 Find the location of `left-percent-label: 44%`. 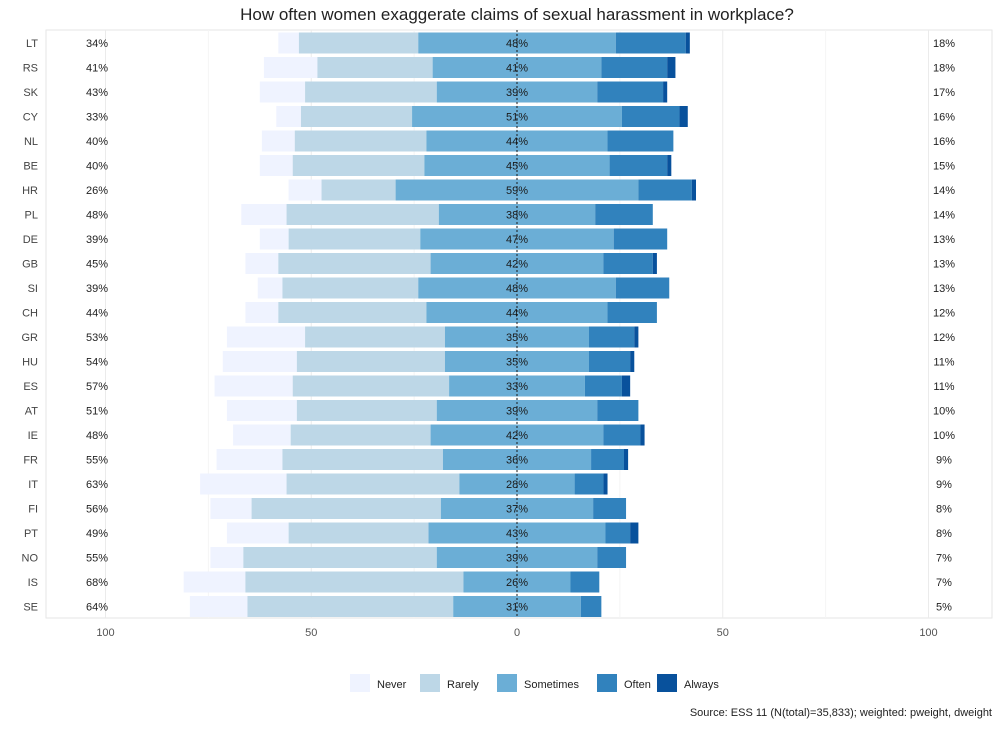

left-percent-label: 44% is located at coordinates (97, 314).